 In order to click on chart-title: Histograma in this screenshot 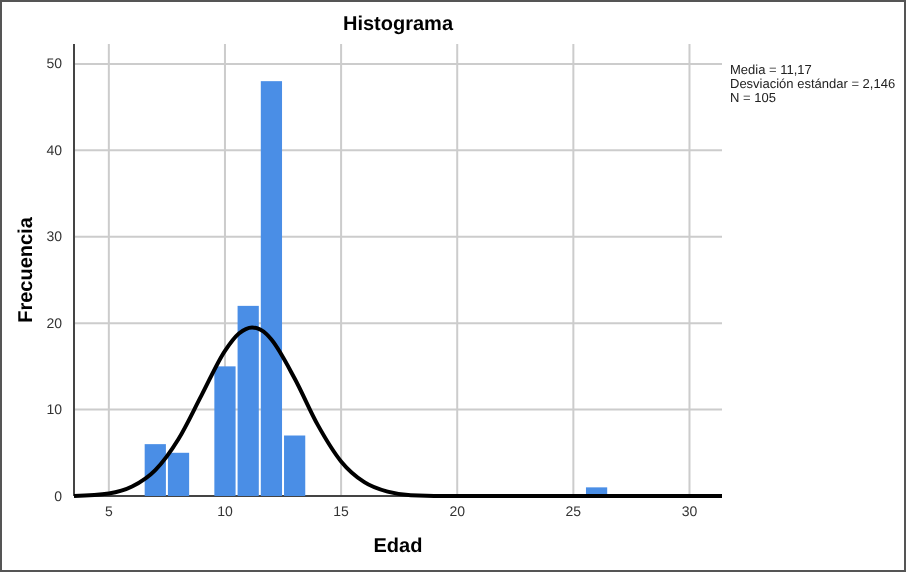, I will do `click(398, 25)`.